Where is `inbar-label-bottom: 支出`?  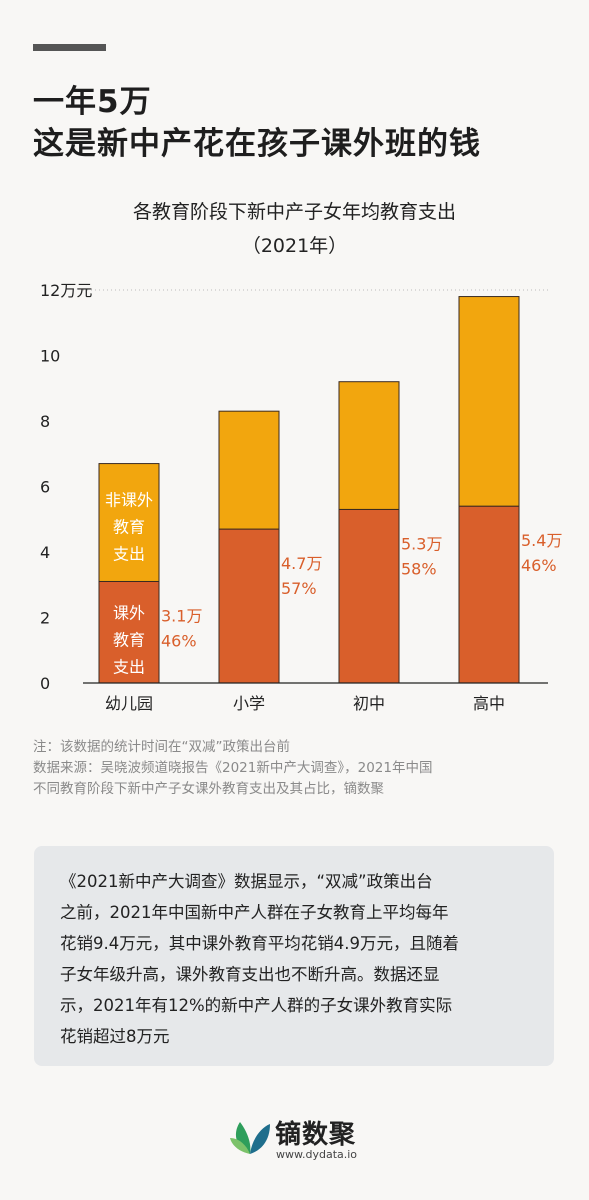
inbar-label-bottom: 支出 is located at coordinates (129, 666).